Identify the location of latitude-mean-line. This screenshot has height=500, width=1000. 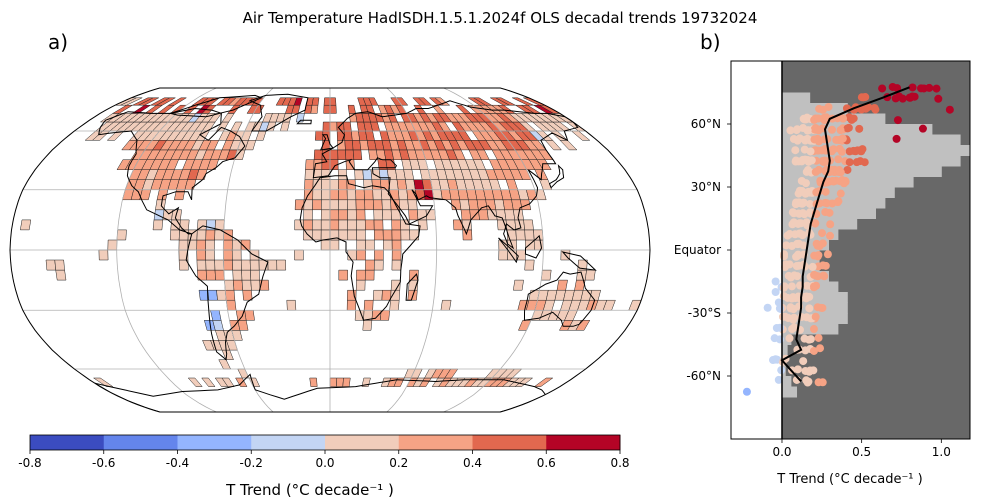
(845, 234).